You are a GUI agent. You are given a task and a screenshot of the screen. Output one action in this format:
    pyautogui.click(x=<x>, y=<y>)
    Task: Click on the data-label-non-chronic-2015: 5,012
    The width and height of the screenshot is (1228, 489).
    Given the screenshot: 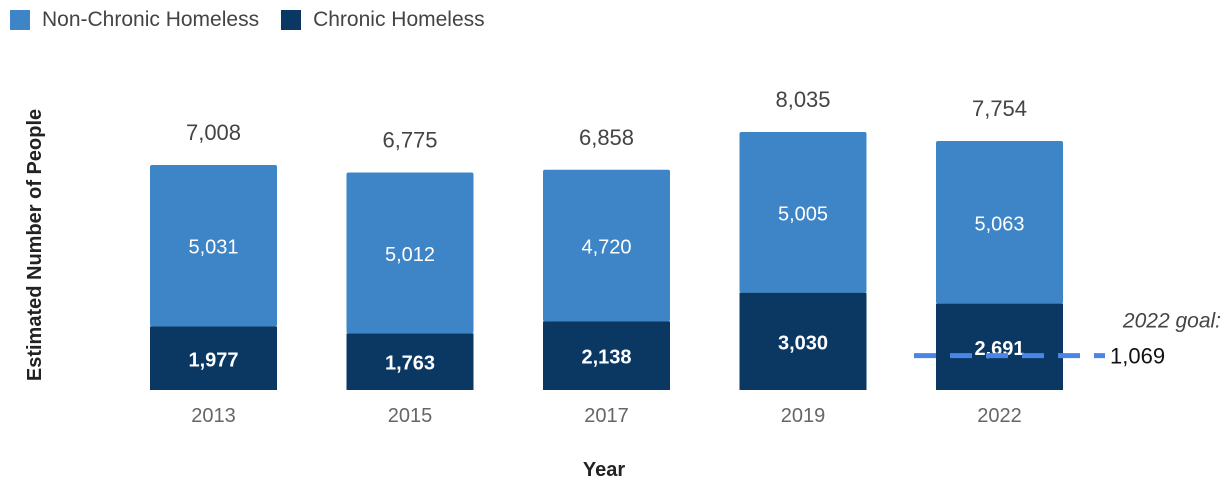 What is the action you would take?
    pyautogui.click(x=410, y=255)
    